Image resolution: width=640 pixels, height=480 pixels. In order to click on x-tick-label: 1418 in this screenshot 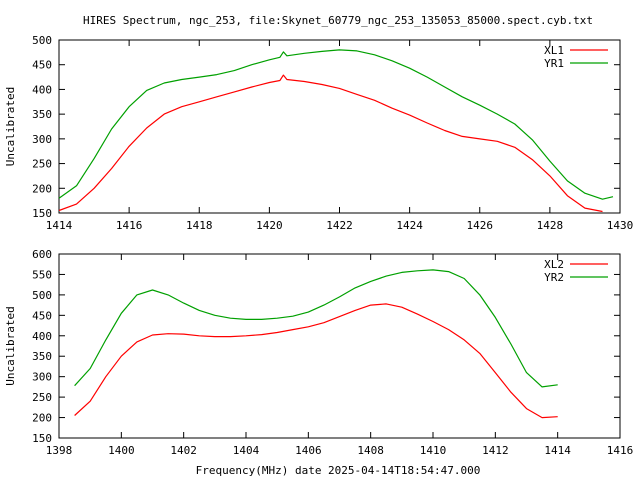, I will do `click(199, 225)`.